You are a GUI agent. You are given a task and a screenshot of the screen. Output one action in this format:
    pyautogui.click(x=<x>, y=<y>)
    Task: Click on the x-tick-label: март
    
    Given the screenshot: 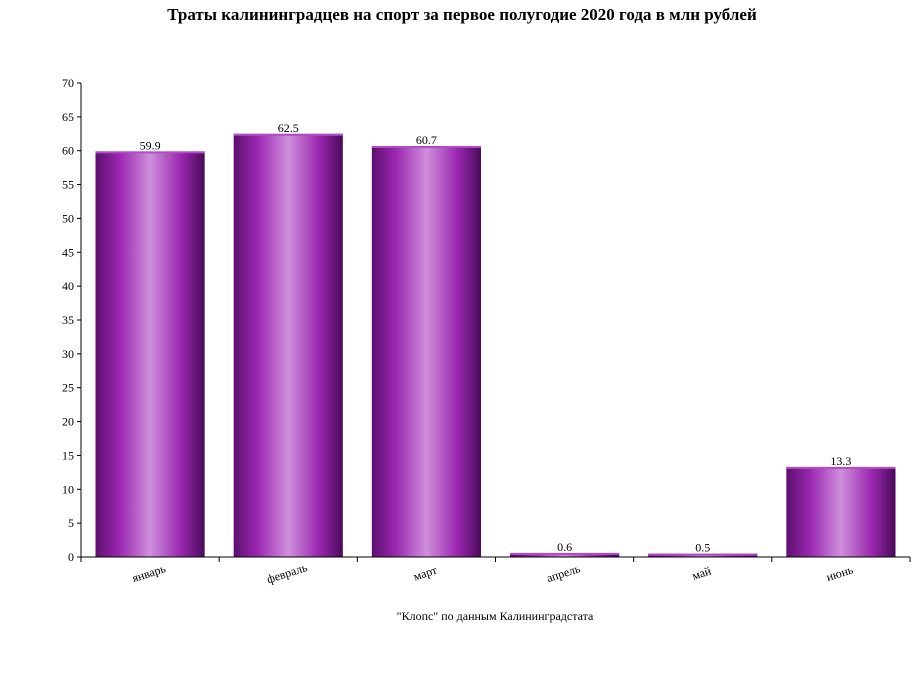 What is the action you would take?
    pyautogui.click(x=426, y=573)
    